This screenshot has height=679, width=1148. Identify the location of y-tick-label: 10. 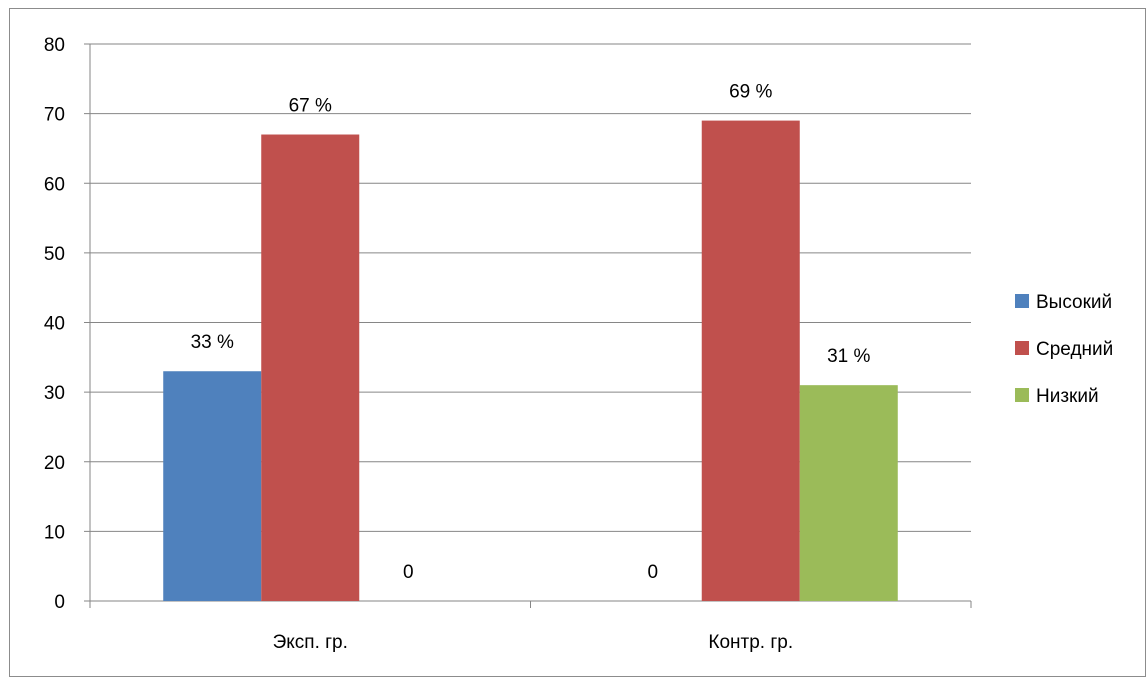
(54, 532).